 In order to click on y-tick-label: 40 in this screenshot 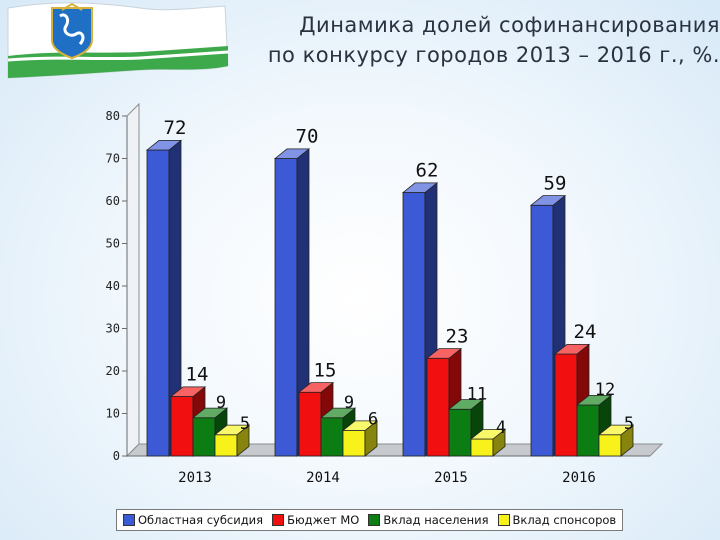, I will do `click(113, 286)`.